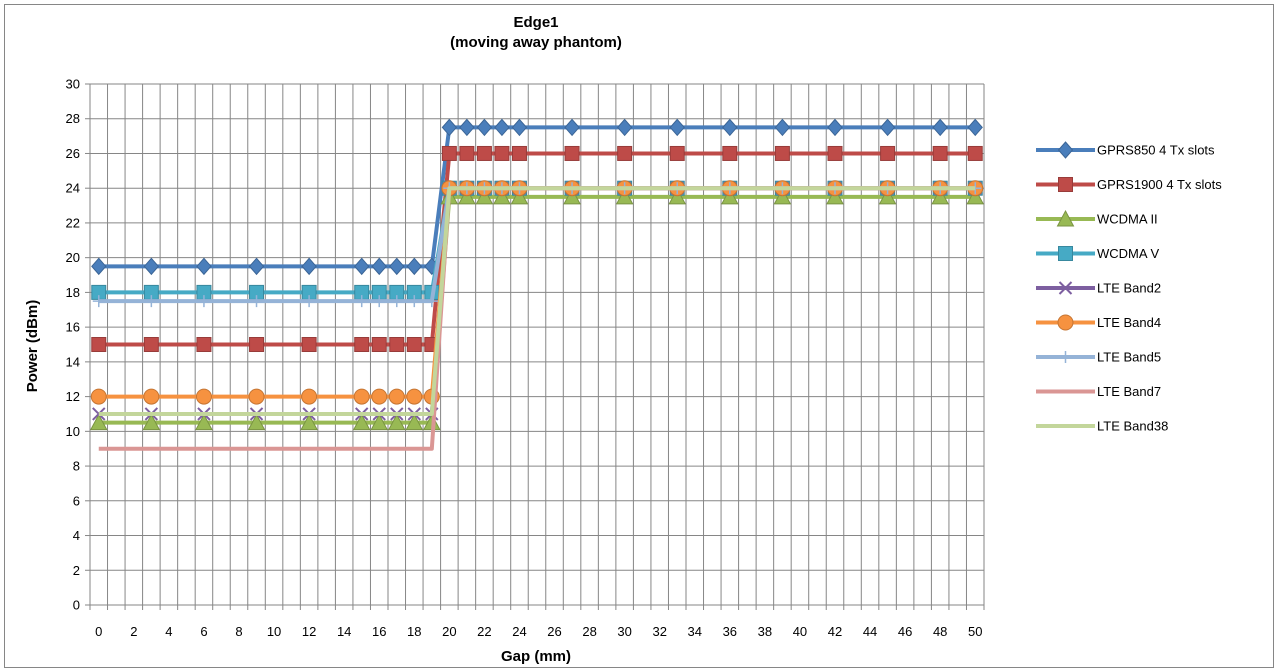 Image resolution: width=1280 pixels, height=671 pixels. I want to click on x-tick-label: 8, so click(238, 631).